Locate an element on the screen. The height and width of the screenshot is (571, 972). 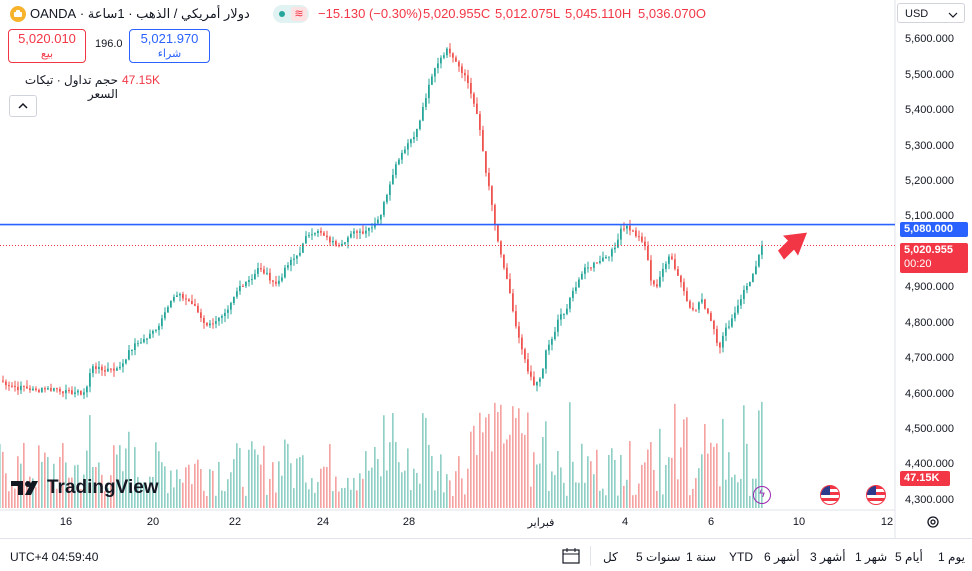
range-button: كل is located at coordinates (610, 557).